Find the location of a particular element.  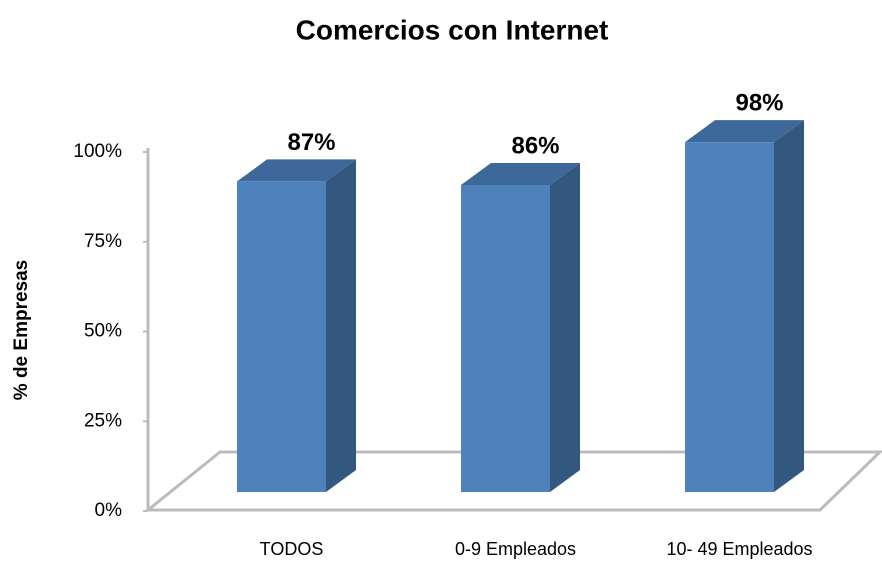

y-tick-label: 75% is located at coordinates (103, 241).